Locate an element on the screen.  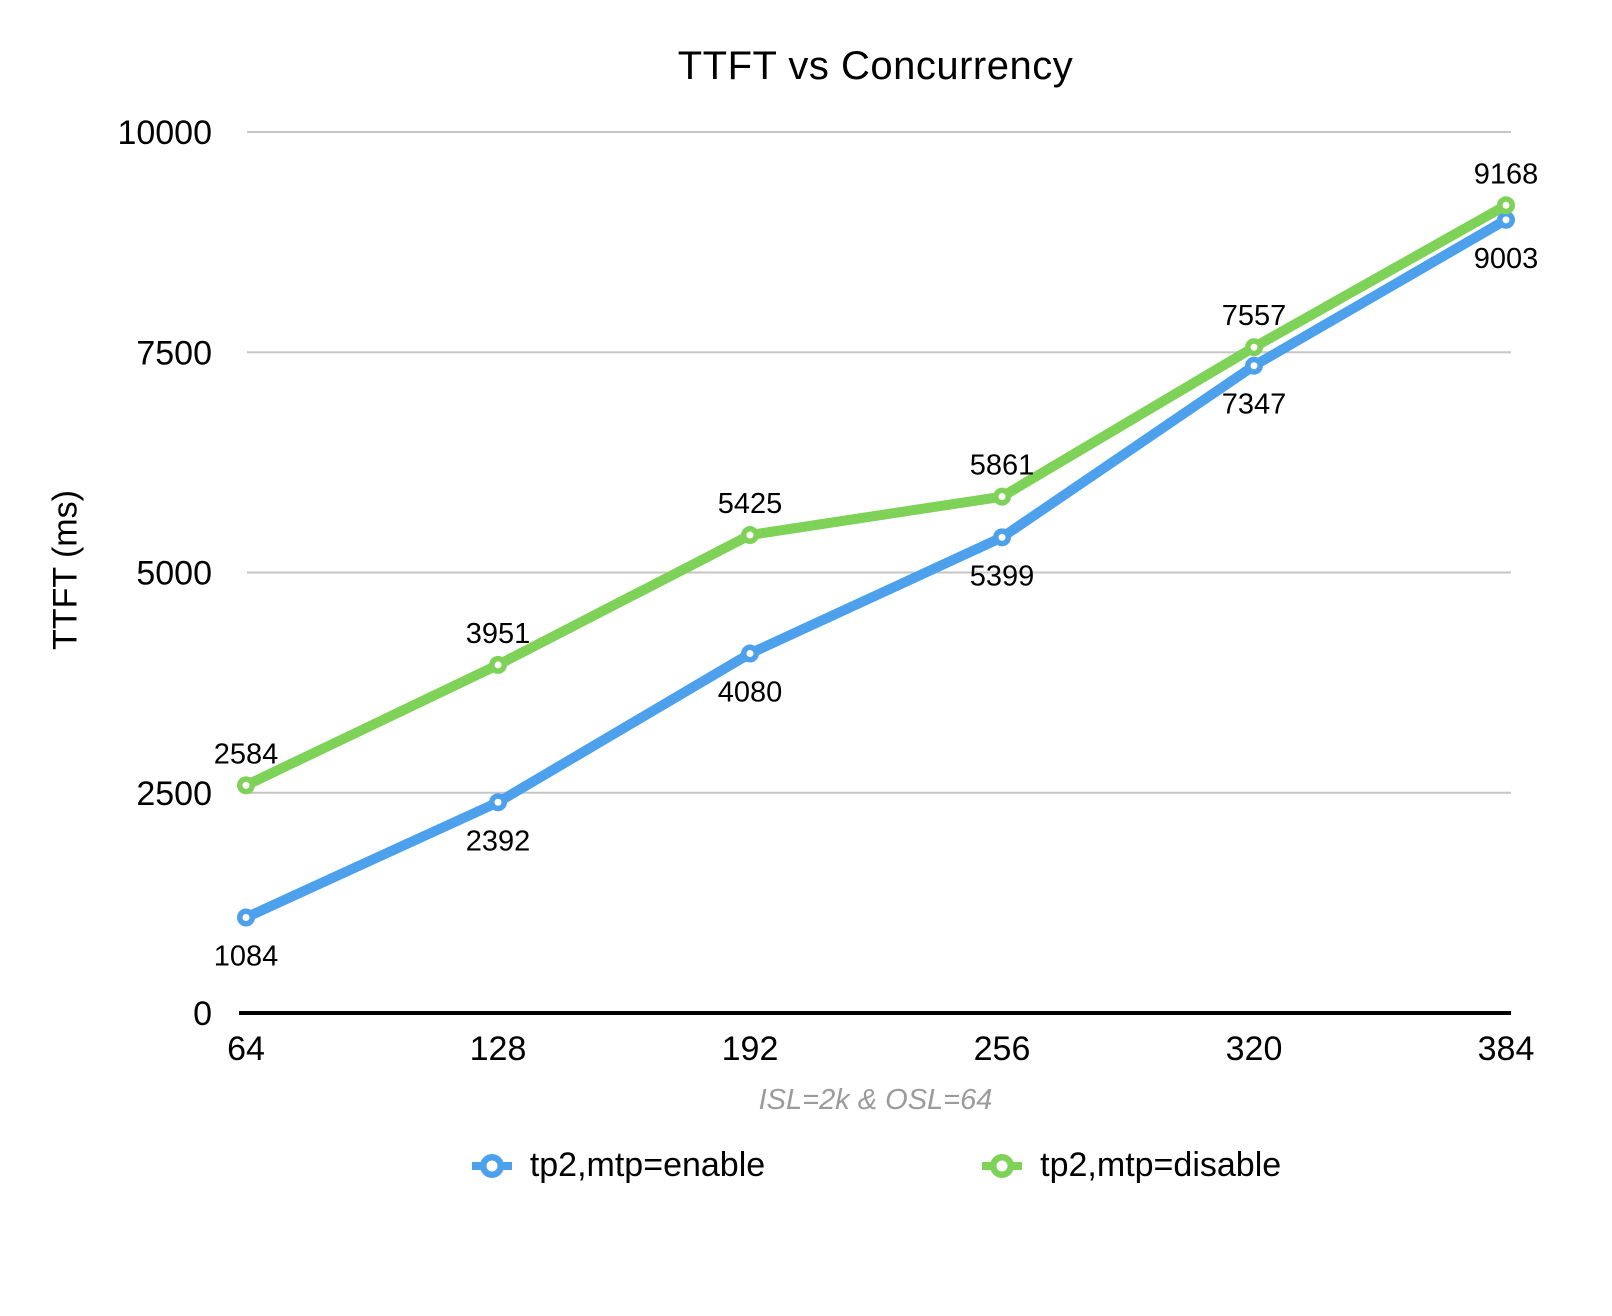
legend-item-tp2-mtp-enable: tp2,mtp=enable is located at coordinates (617, 1165).